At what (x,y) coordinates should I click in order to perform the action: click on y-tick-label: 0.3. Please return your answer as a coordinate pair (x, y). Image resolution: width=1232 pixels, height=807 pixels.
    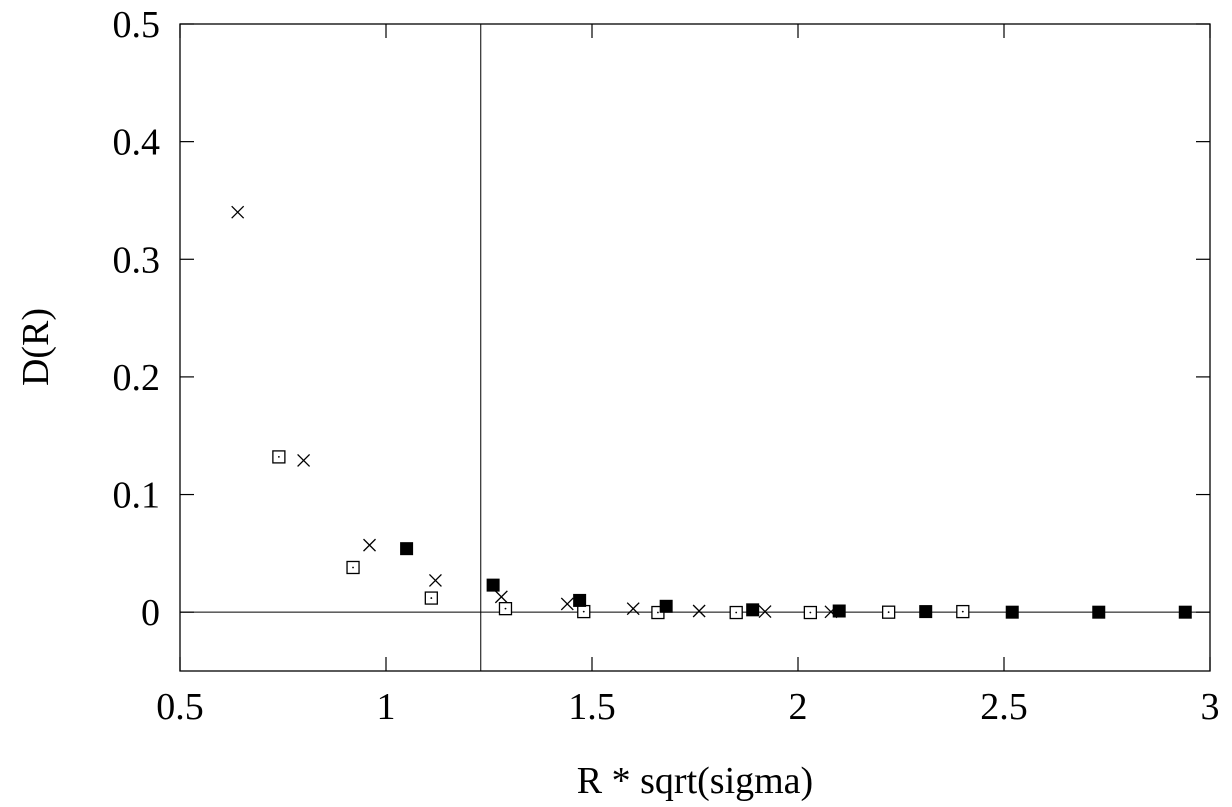
    Looking at the image, I should click on (137, 260).